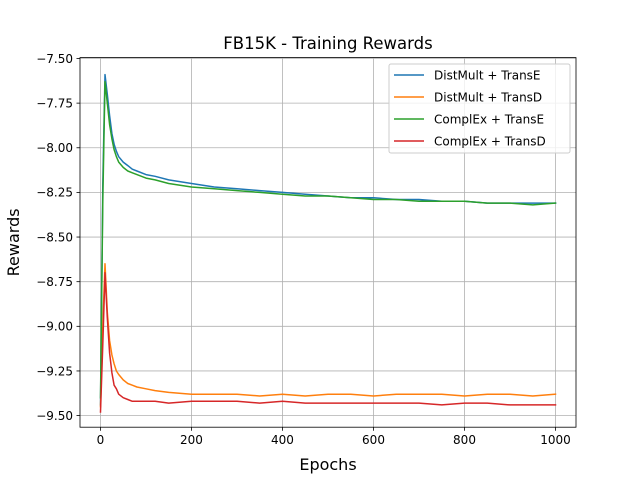  What do you see at coordinates (464, 440) in the screenshot?
I see `x-tick-label: 800` at bounding box center [464, 440].